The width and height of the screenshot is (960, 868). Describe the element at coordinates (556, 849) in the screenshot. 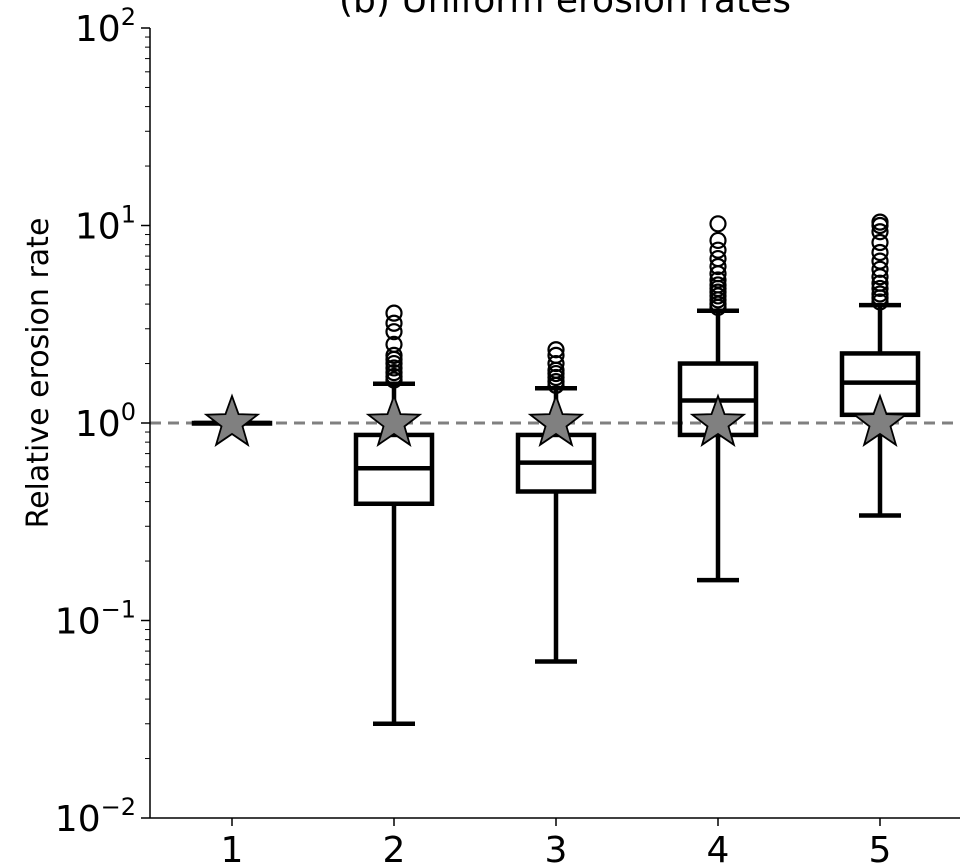

I see `x-tick-label: 3` at that location.